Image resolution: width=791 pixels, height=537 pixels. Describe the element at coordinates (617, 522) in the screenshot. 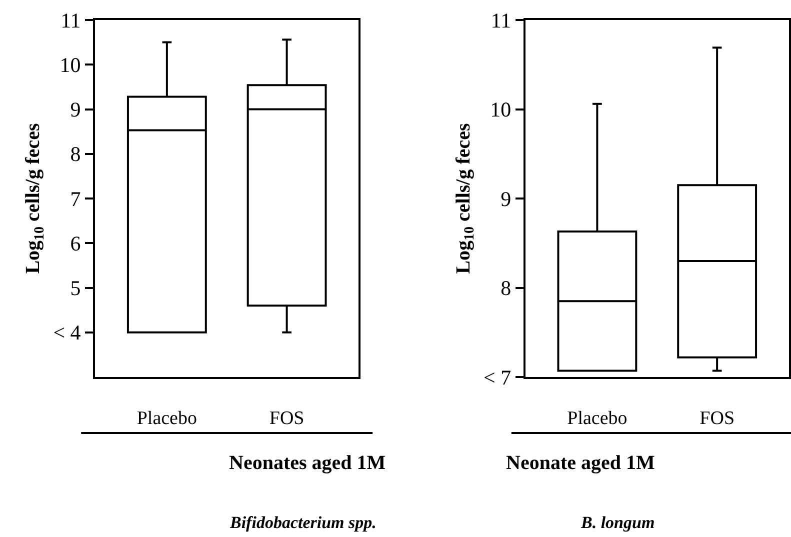

I see `text: B. longum` at that location.